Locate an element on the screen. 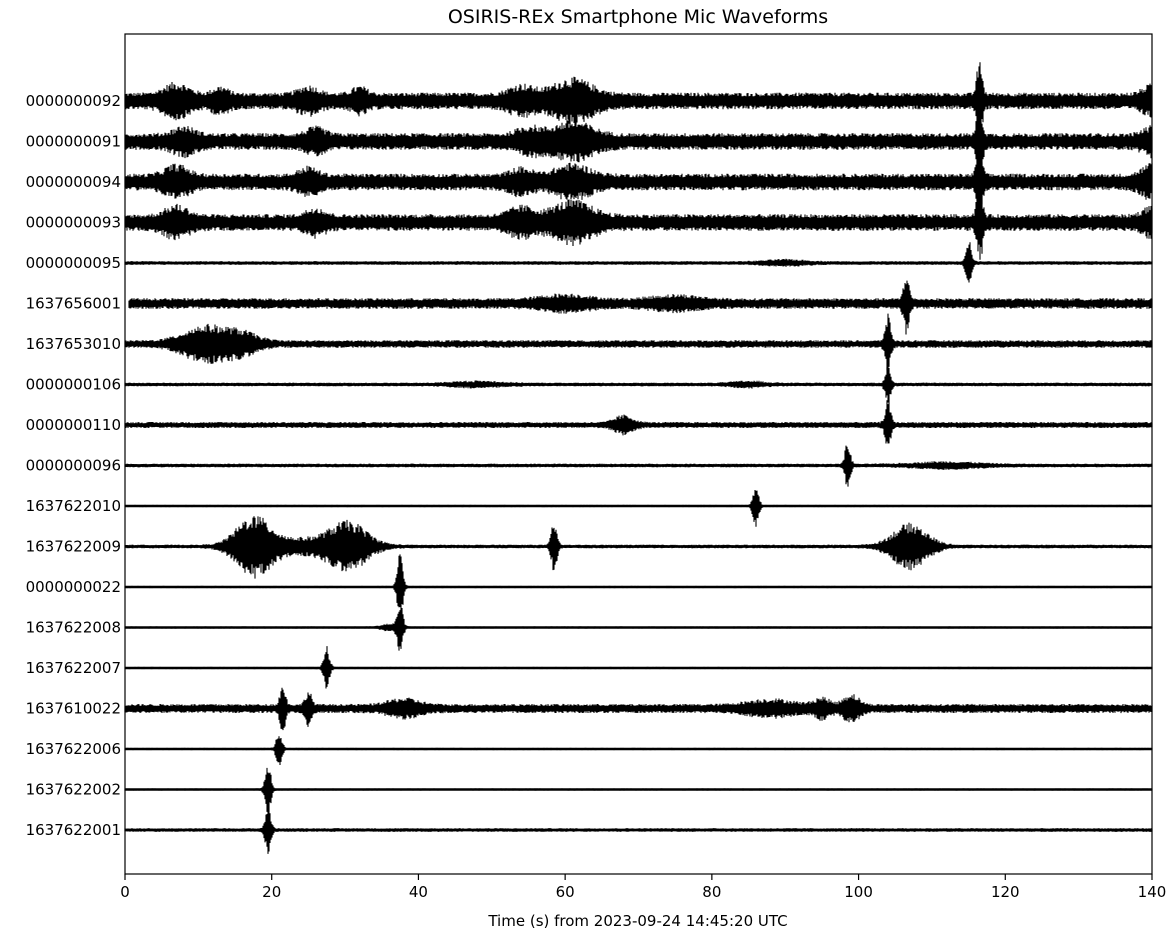 This screenshot has width=1174, height=934. station-label: 1637622002 is located at coordinates (73, 790).